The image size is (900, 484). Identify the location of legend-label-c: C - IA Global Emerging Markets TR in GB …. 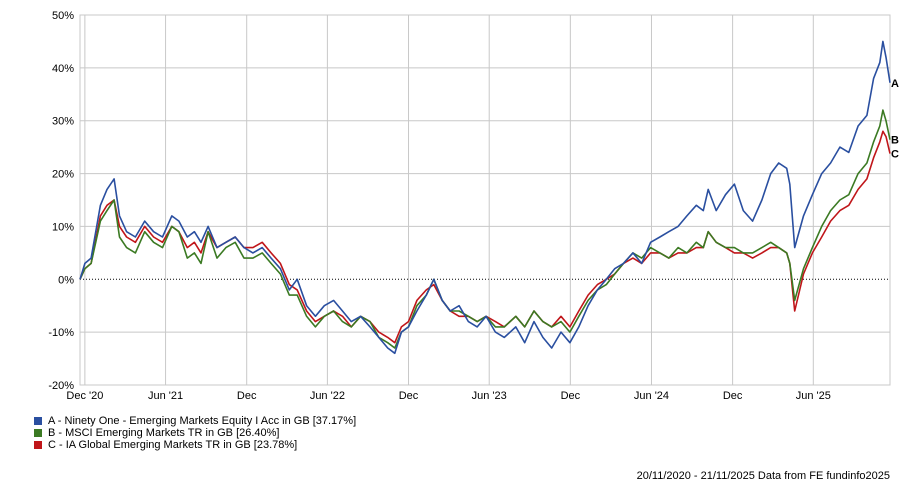
(173, 445).